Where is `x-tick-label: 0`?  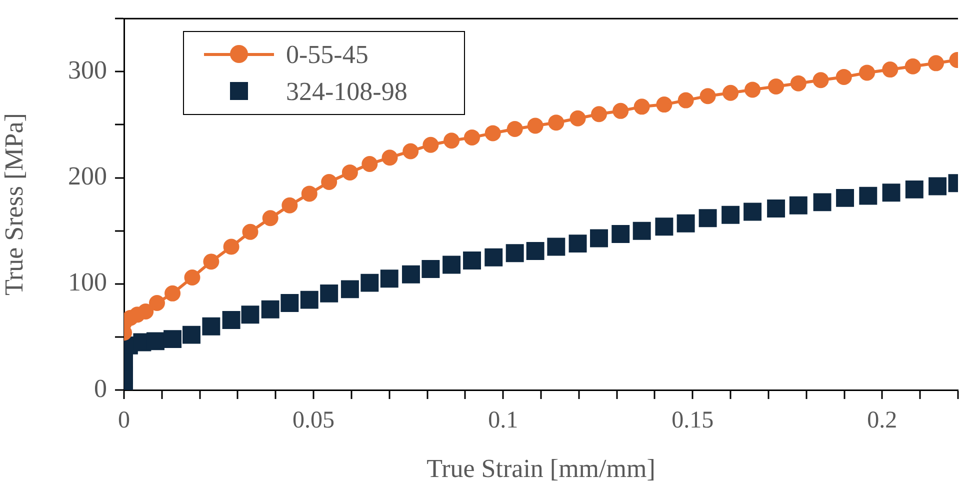 x-tick-label: 0 is located at coordinates (124, 421).